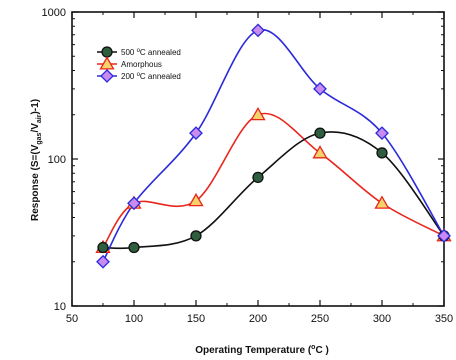  I want to click on legend-label: 500 oC annealed, so click(151, 52).